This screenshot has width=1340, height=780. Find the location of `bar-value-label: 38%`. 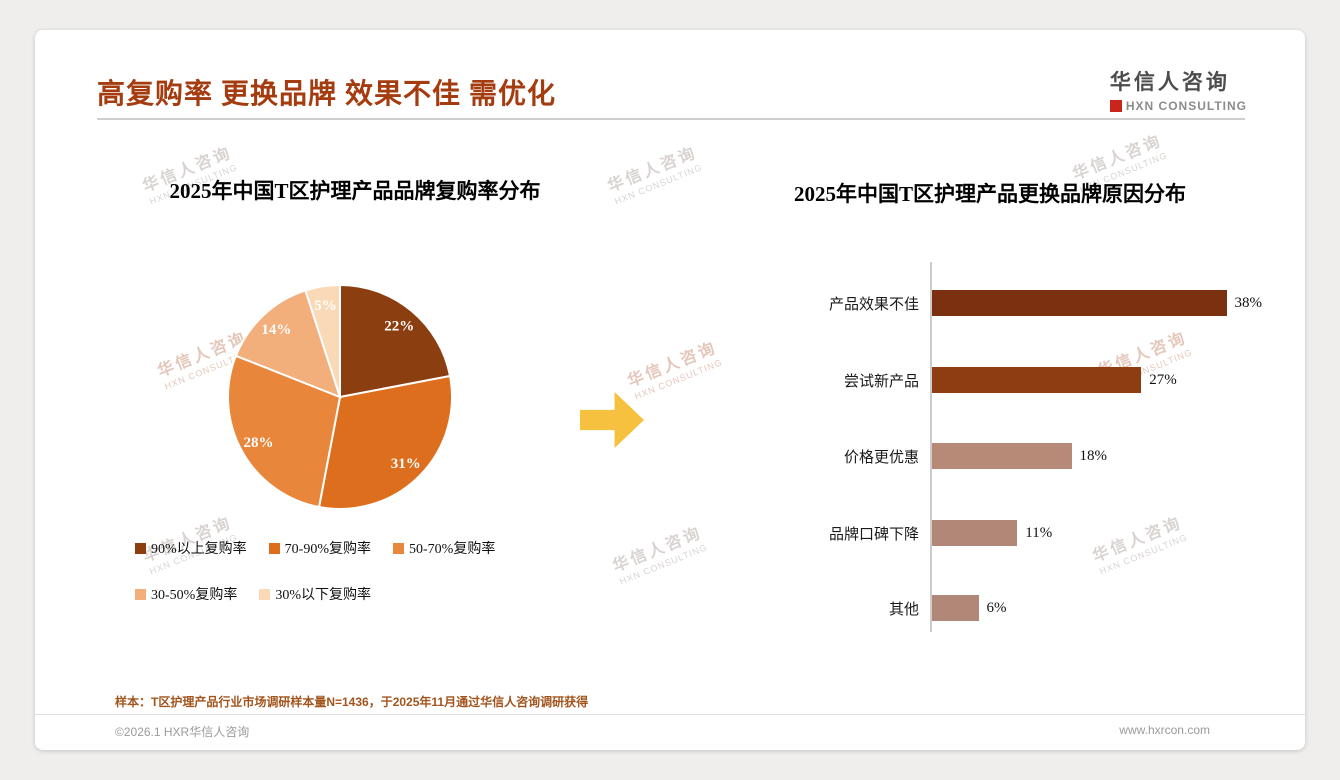

bar-value-label: 38% is located at coordinates (1248, 302).